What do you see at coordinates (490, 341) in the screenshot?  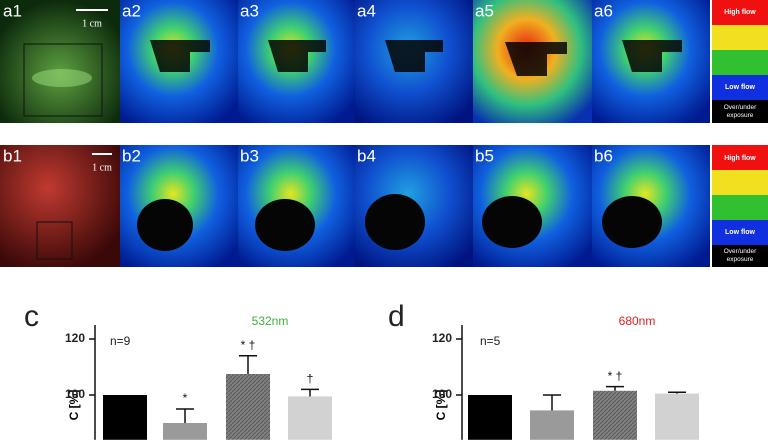 I see `sample-size: n=5` at bounding box center [490, 341].